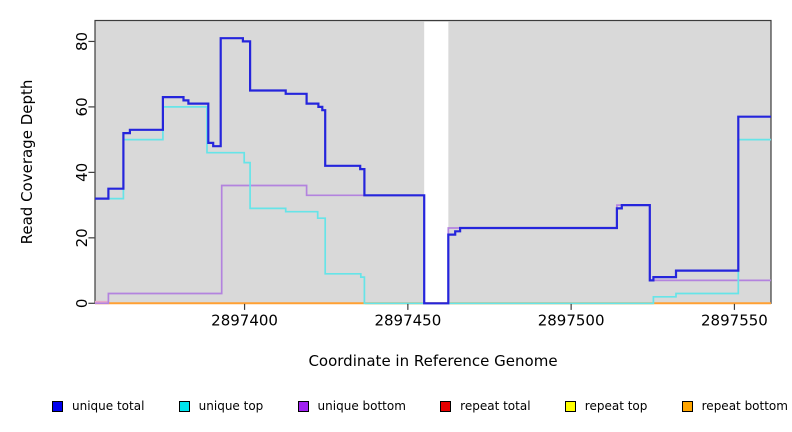 The width and height of the screenshot is (792, 432). I want to click on x-tick-label: 2897400, so click(244, 320).